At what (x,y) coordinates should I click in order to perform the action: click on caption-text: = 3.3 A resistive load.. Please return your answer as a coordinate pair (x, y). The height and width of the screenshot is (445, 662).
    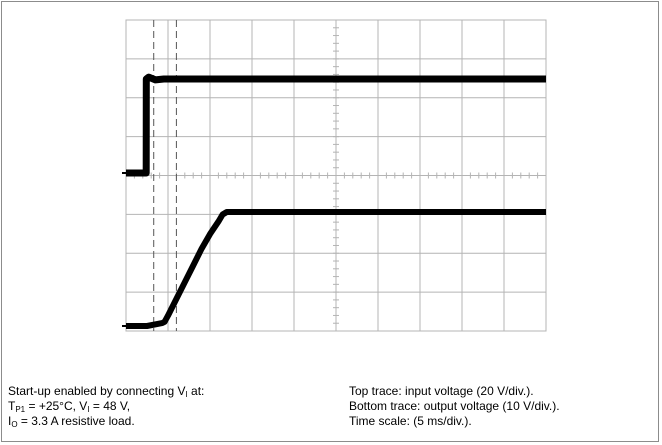
    Looking at the image, I should click on (76, 421).